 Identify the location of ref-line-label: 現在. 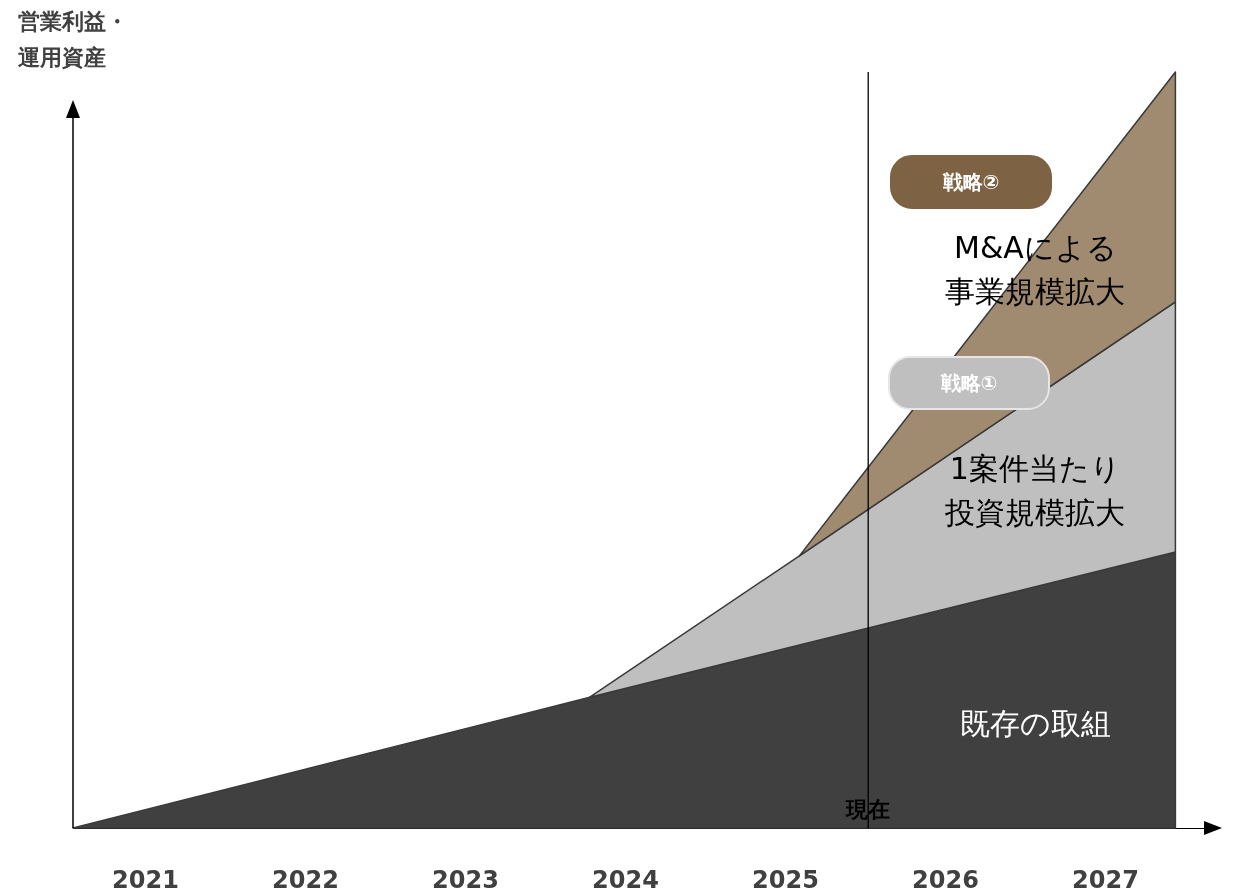
(868, 809).